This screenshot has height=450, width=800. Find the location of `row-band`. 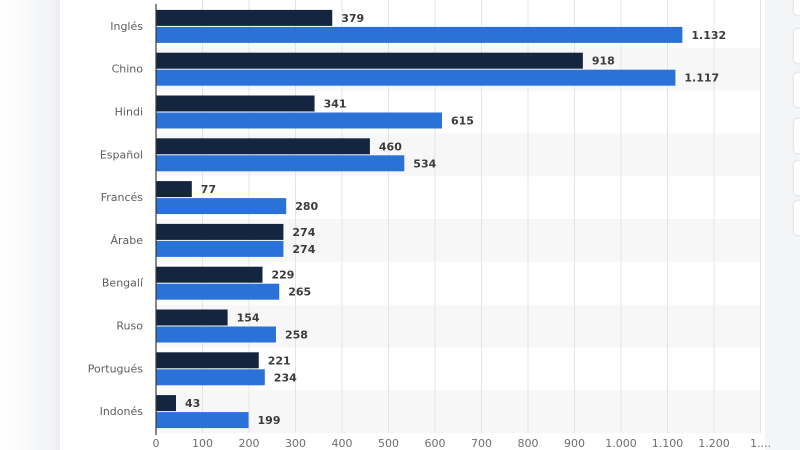

row-band is located at coordinates (458, 411).